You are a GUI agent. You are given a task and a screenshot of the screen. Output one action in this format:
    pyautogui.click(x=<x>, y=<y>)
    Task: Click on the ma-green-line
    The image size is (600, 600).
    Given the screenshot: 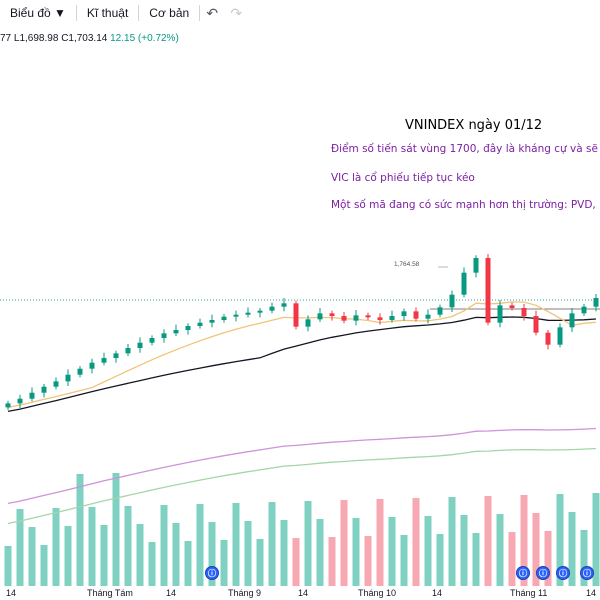 What is the action you would take?
    pyautogui.click(x=302, y=486)
    